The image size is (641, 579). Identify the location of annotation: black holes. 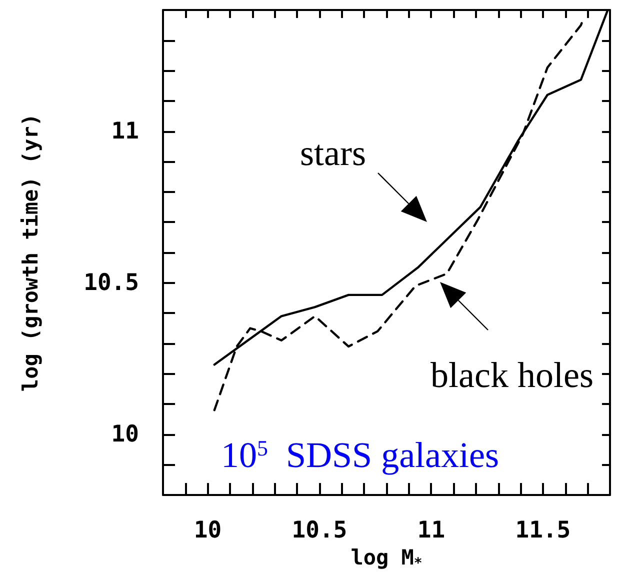
(512, 375).